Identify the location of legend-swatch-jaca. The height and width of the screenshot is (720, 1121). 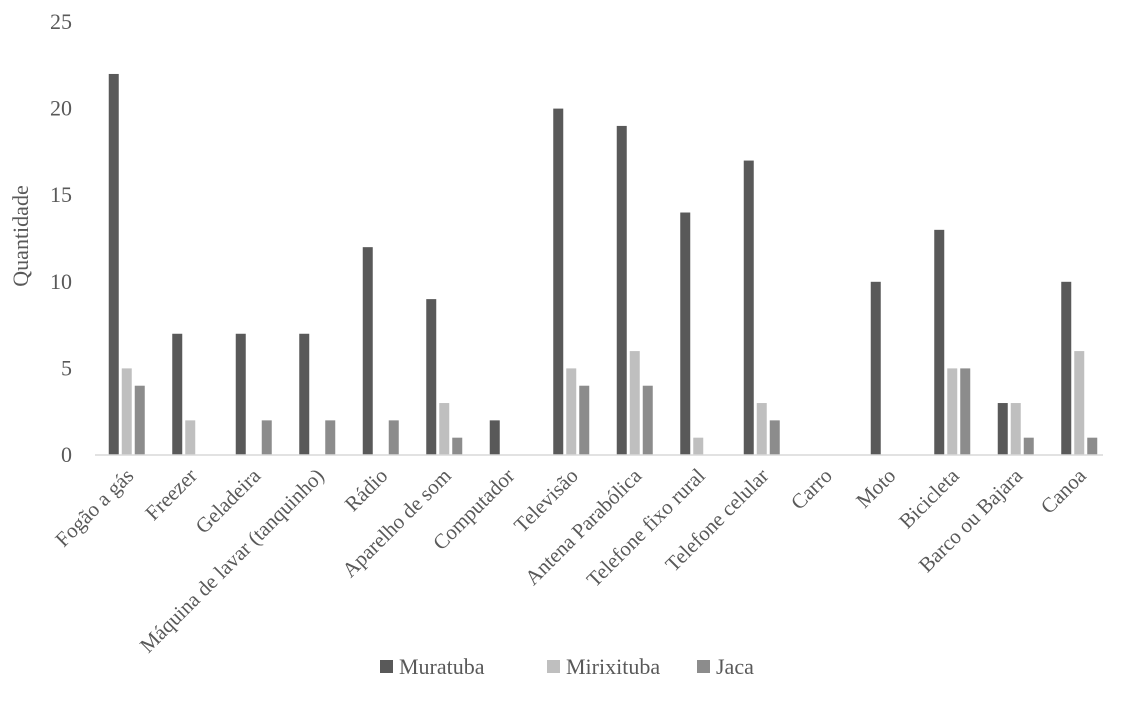
(703, 666).